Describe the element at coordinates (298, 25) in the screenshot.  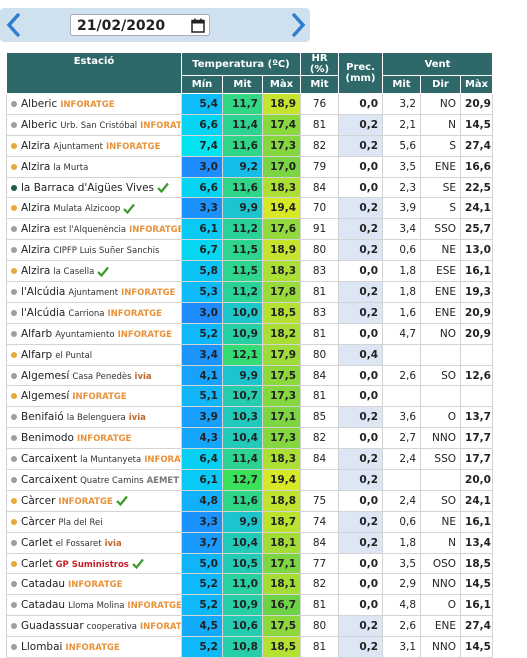
I see `next-day-button` at that location.